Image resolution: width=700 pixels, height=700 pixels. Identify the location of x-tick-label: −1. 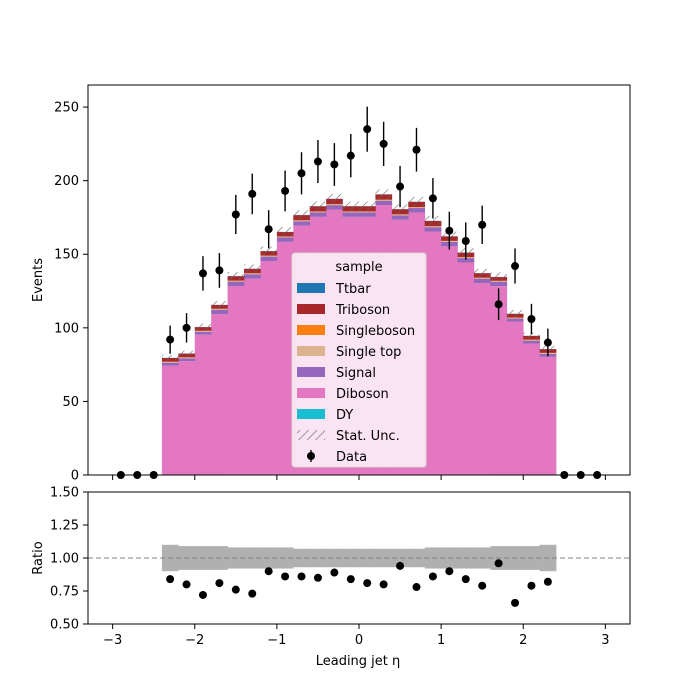
(276, 640).